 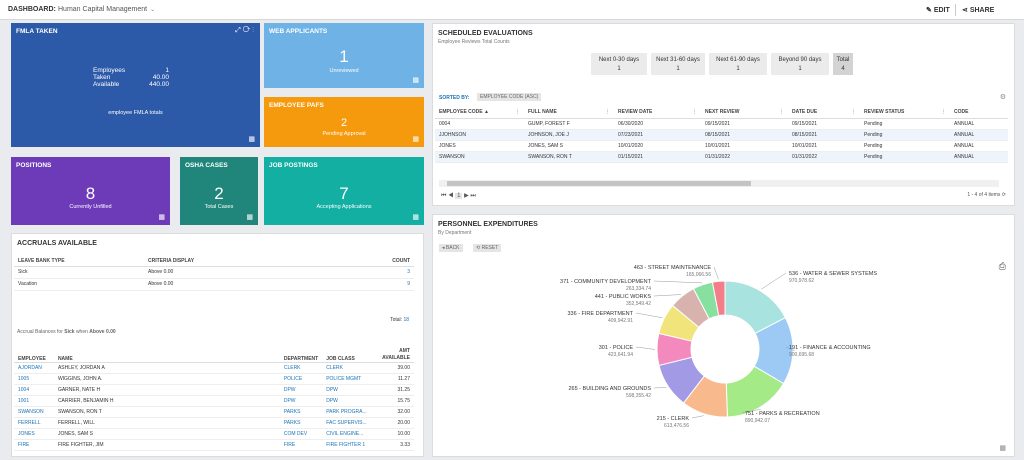 I want to click on column-header: EMPLOYEE CODE ▲ ⋮, so click(x=479, y=112).